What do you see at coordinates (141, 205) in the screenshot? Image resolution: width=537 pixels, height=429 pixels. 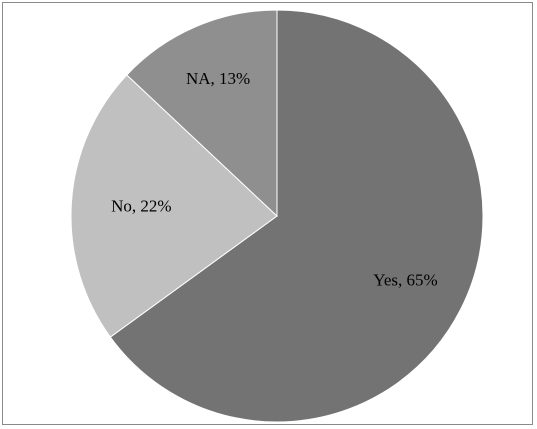 I see `data-label-no: No, 22%` at bounding box center [141, 205].